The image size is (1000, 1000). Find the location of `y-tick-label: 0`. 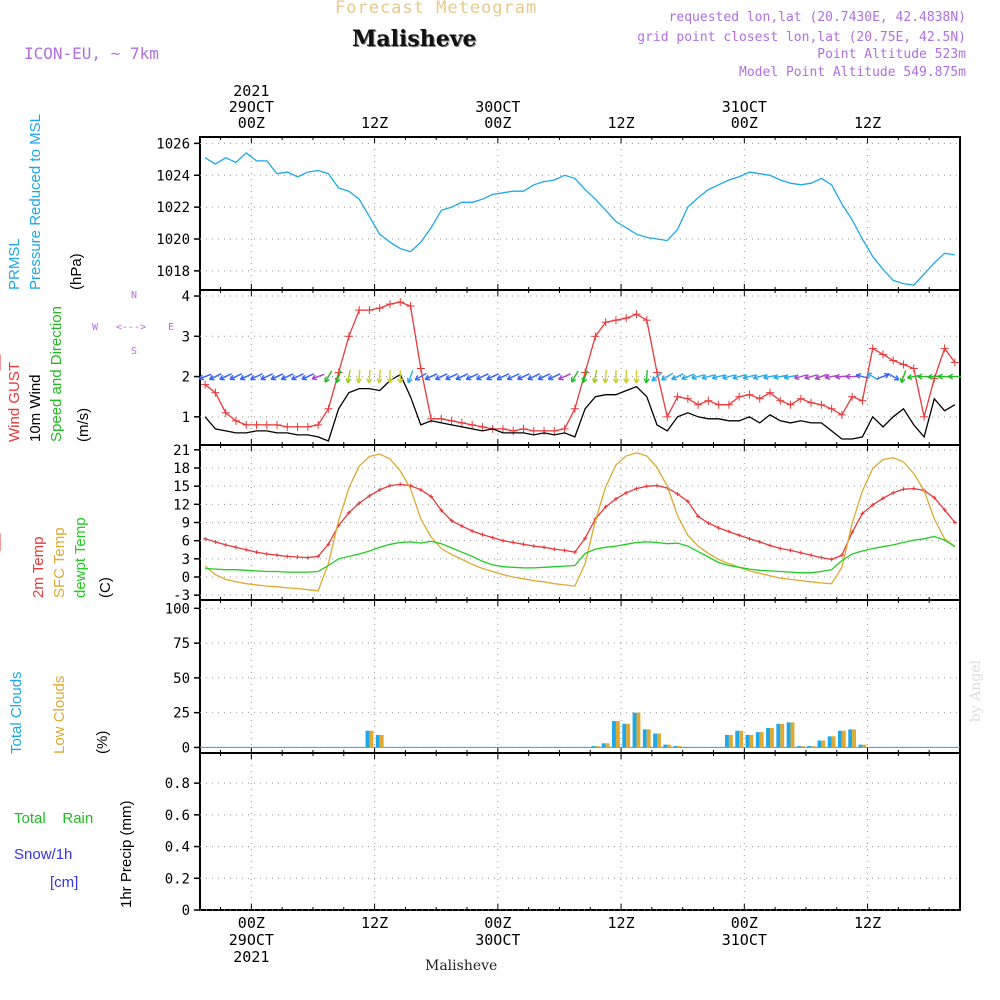

y-tick-label: 0 is located at coordinates (186, 578).